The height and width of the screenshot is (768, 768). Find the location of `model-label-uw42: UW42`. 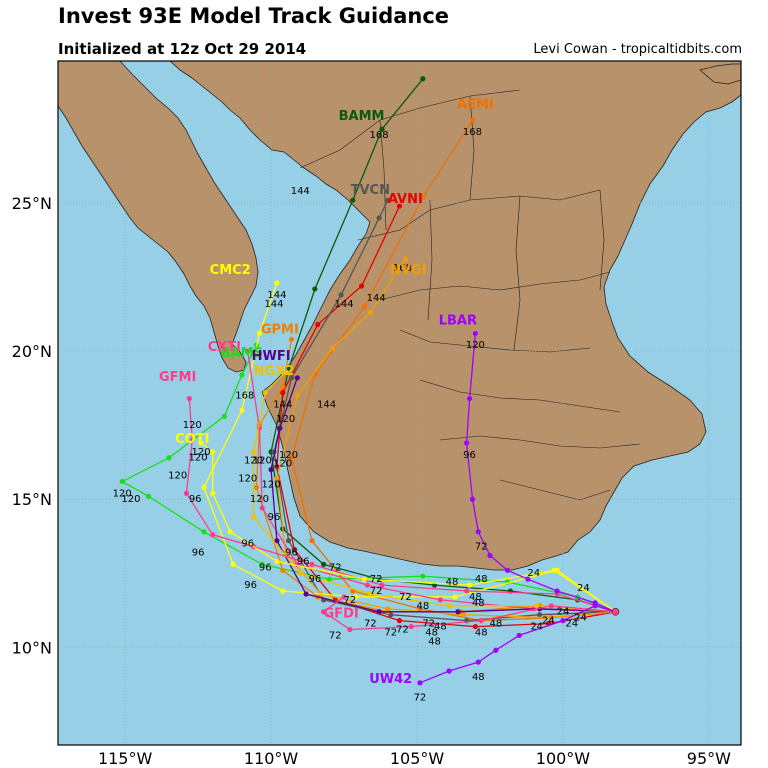

model-label-uw42: UW42 is located at coordinates (390, 679).